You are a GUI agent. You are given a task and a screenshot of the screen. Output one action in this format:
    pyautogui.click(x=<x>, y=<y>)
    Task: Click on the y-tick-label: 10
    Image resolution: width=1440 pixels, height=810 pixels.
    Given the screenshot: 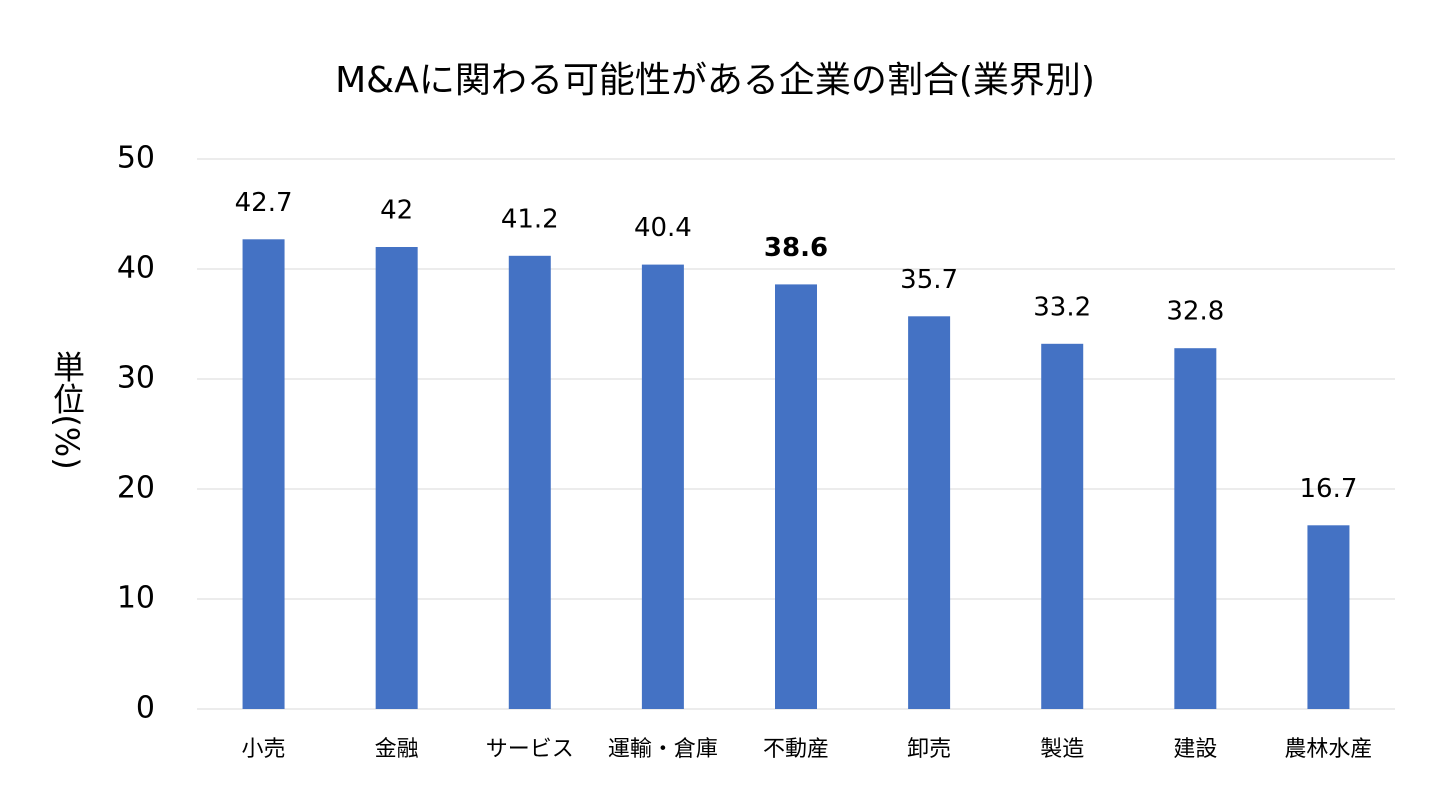 What is the action you would take?
    pyautogui.click(x=136, y=598)
    